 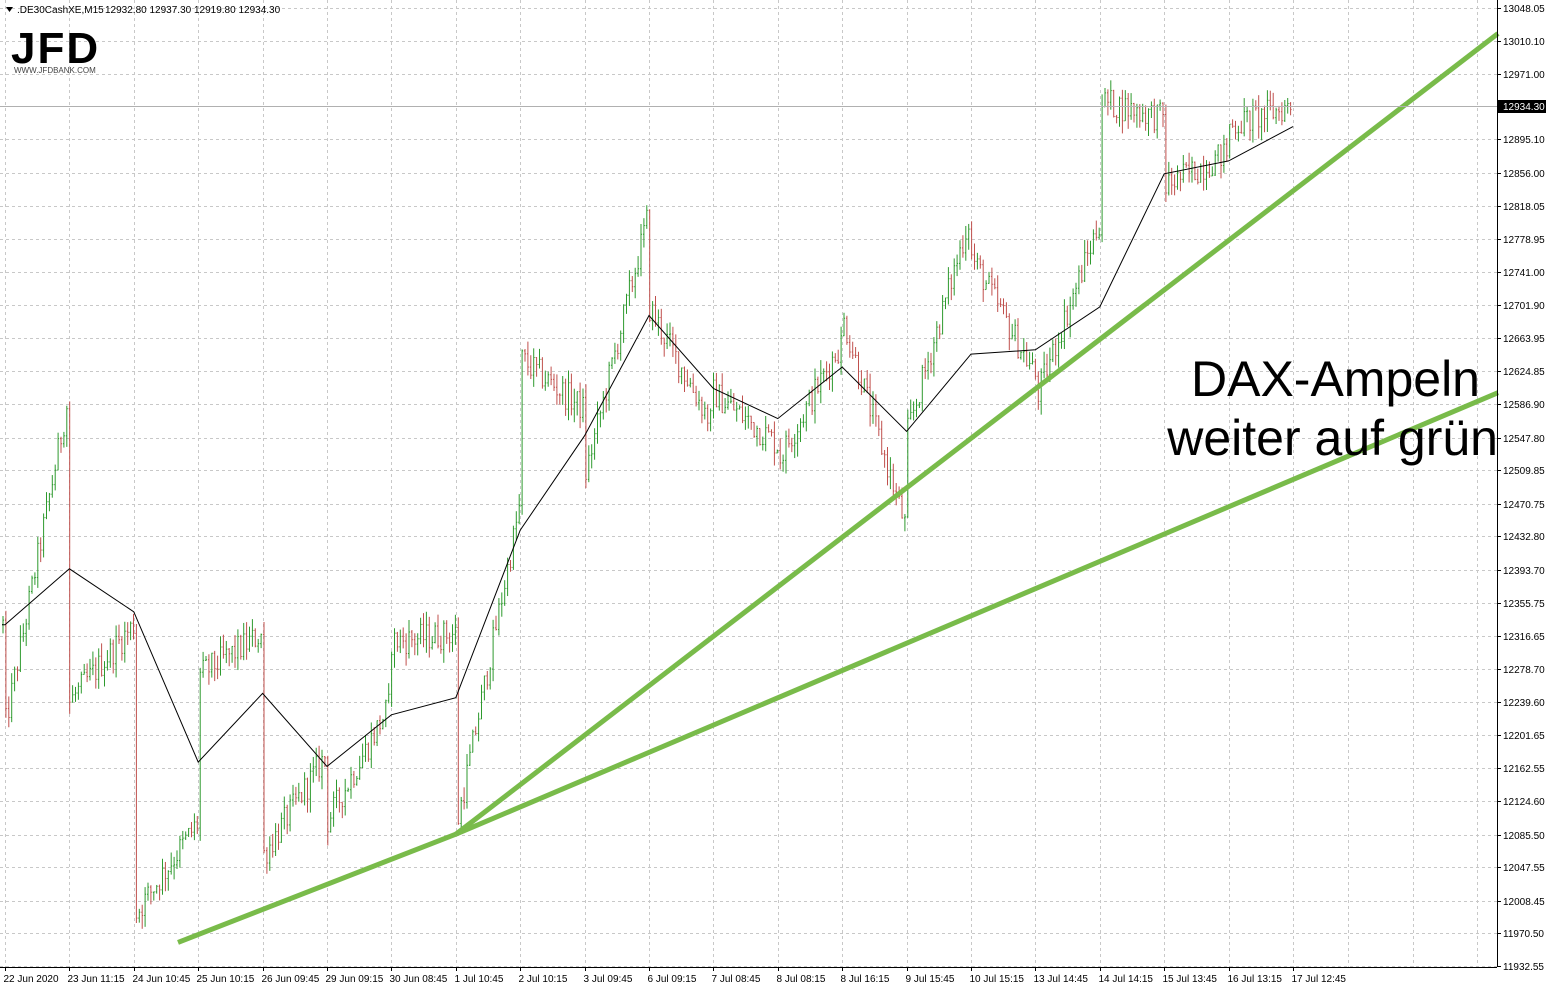 I want to click on trendline, so click(x=317, y=888).